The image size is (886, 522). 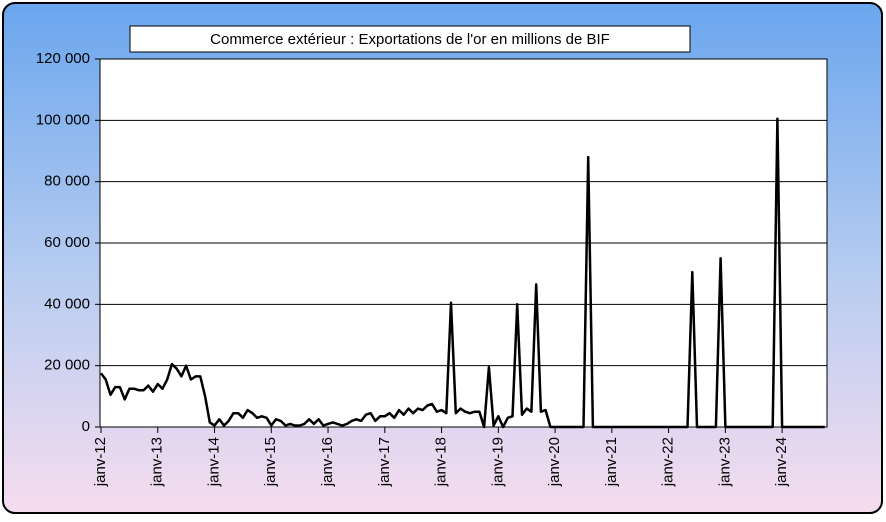 I want to click on y-tick-label: 20 000, so click(x=67, y=365).